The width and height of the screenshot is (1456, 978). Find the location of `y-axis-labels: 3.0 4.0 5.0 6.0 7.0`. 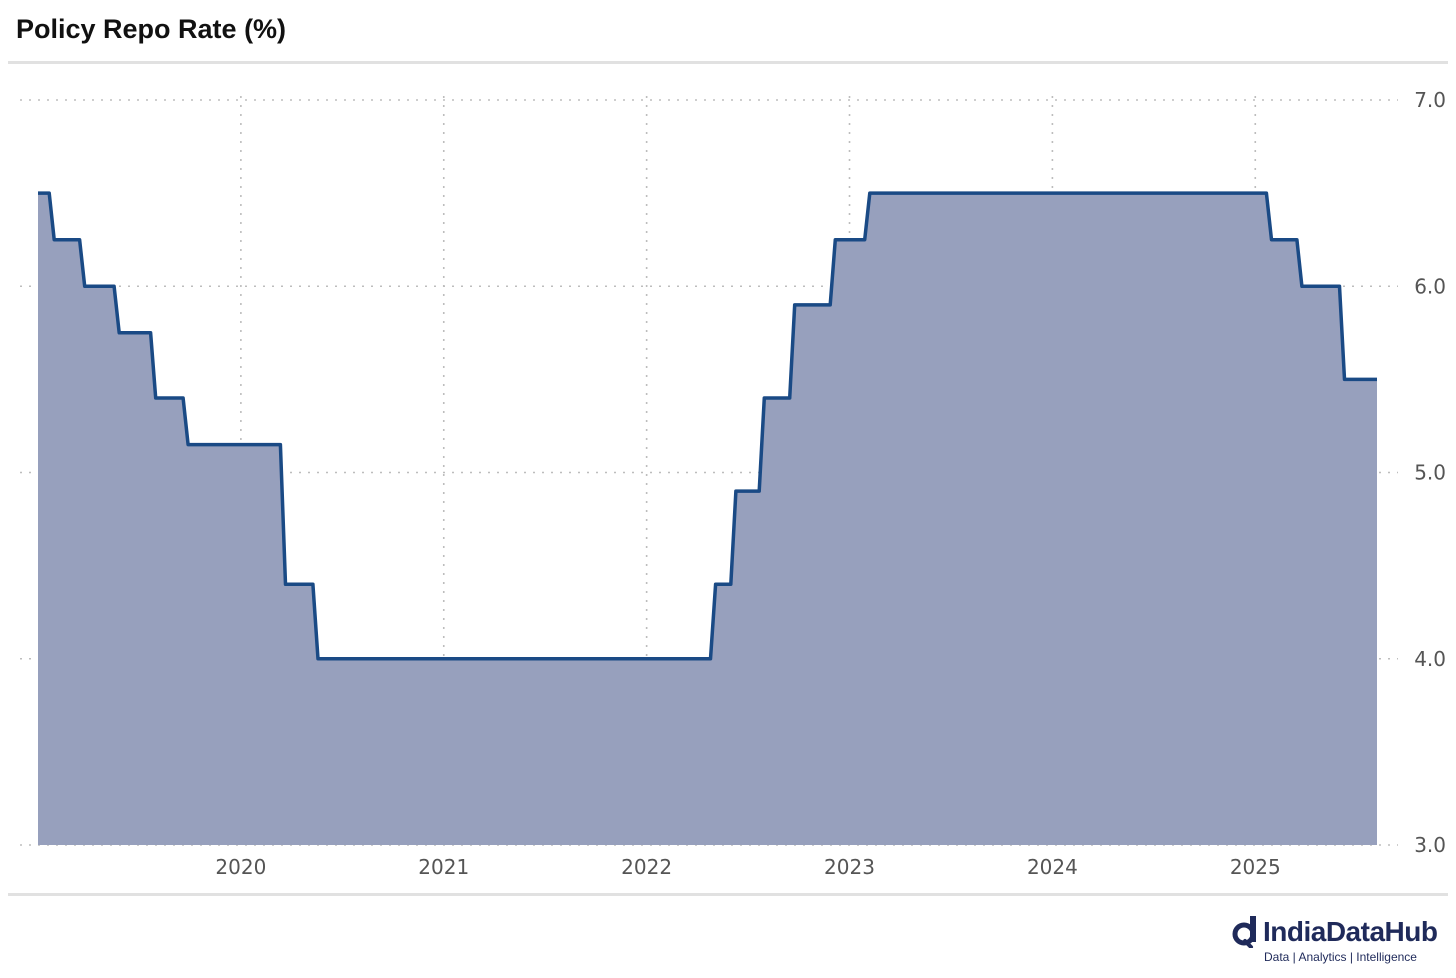

y-axis-labels: 3.0 4.0 5.0 6.0 7.0 is located at coordinates (1430, 472).